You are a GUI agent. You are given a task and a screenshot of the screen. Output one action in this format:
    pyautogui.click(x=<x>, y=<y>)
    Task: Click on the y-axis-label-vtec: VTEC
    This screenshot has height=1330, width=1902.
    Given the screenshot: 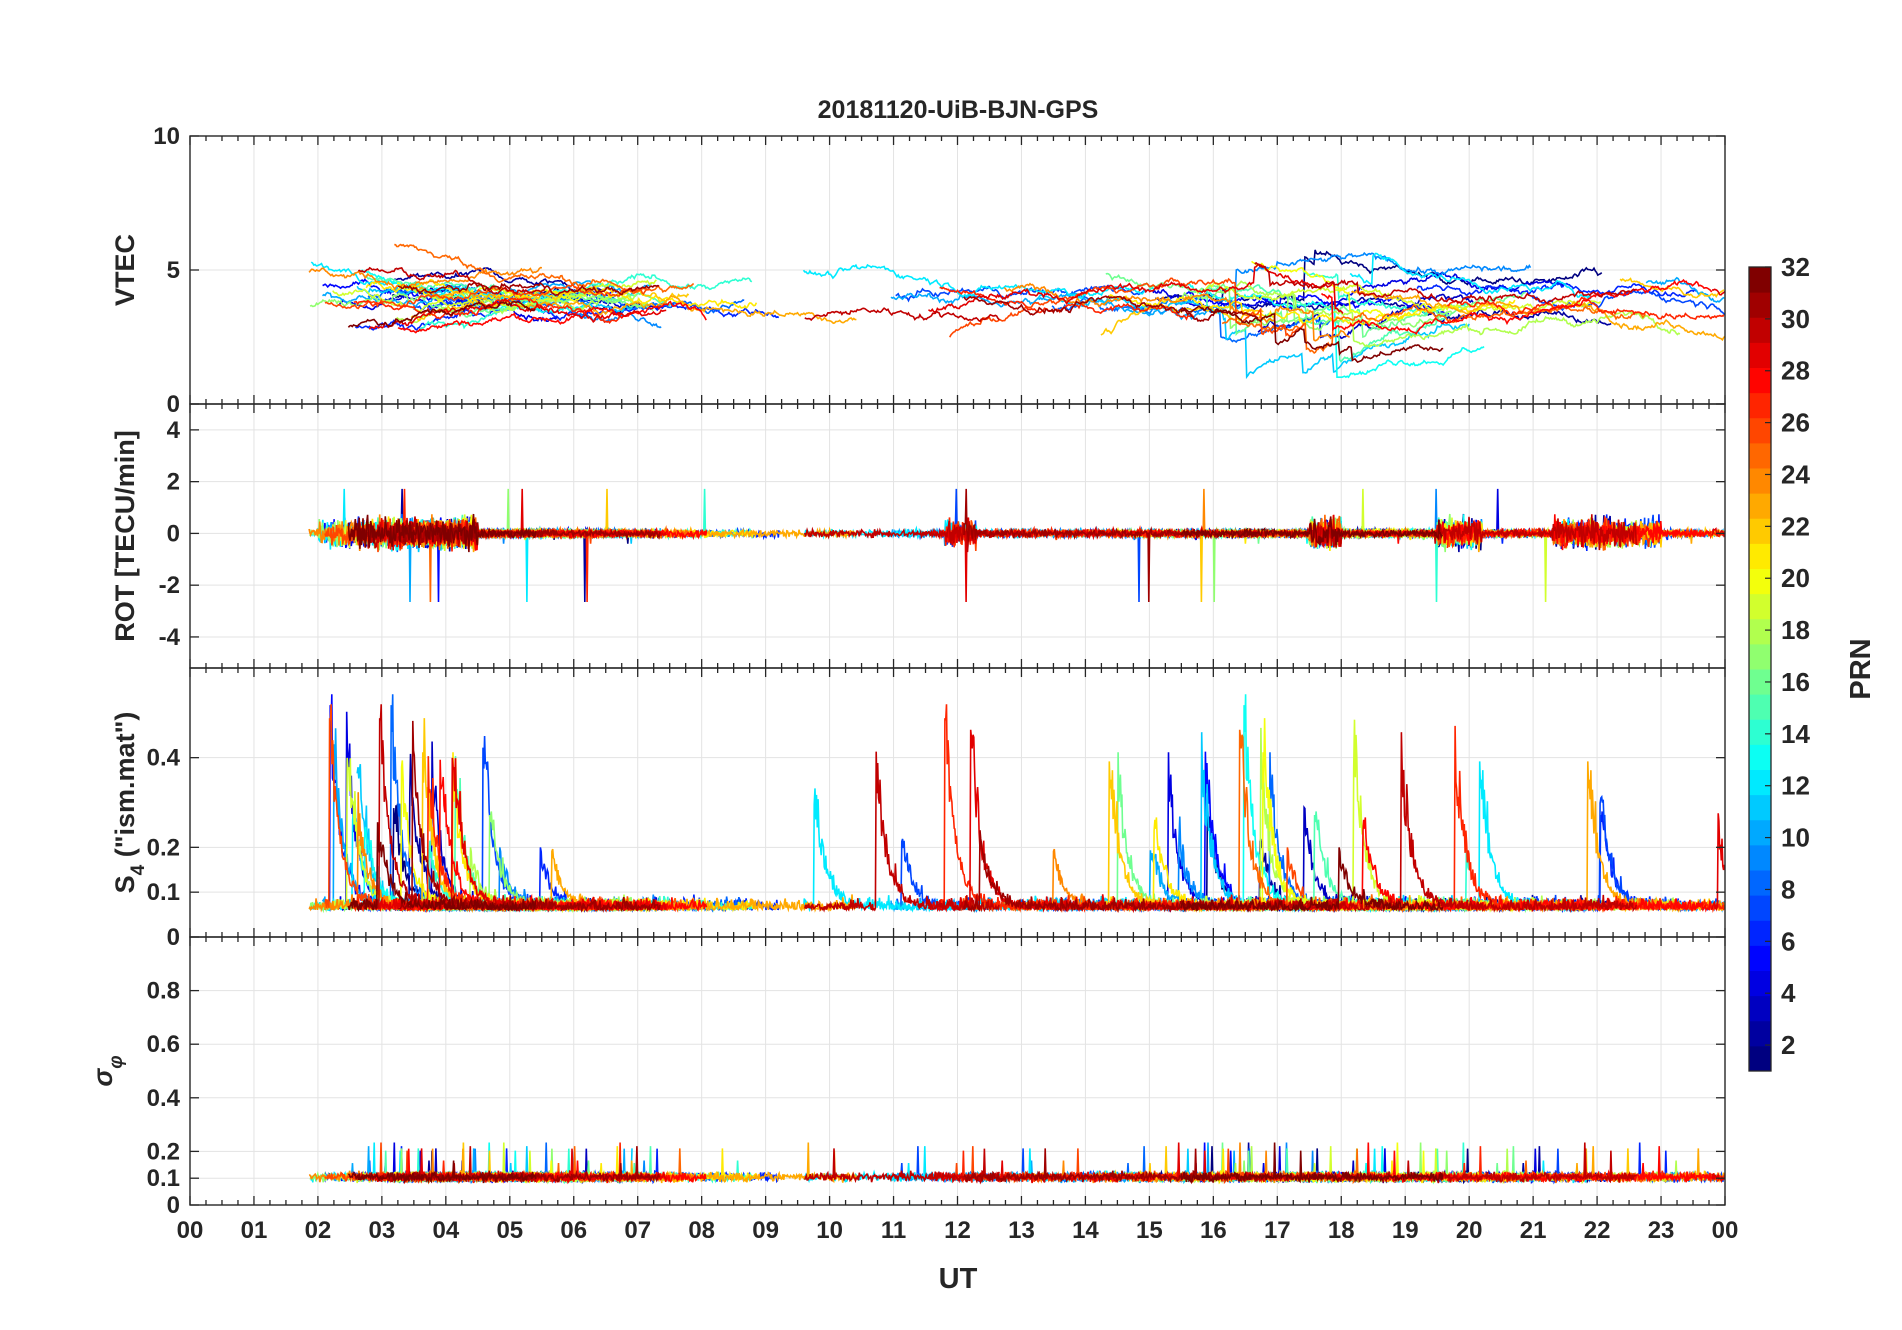 What is the action you would take?
    pyautogui.click(x=125, y=270)
    